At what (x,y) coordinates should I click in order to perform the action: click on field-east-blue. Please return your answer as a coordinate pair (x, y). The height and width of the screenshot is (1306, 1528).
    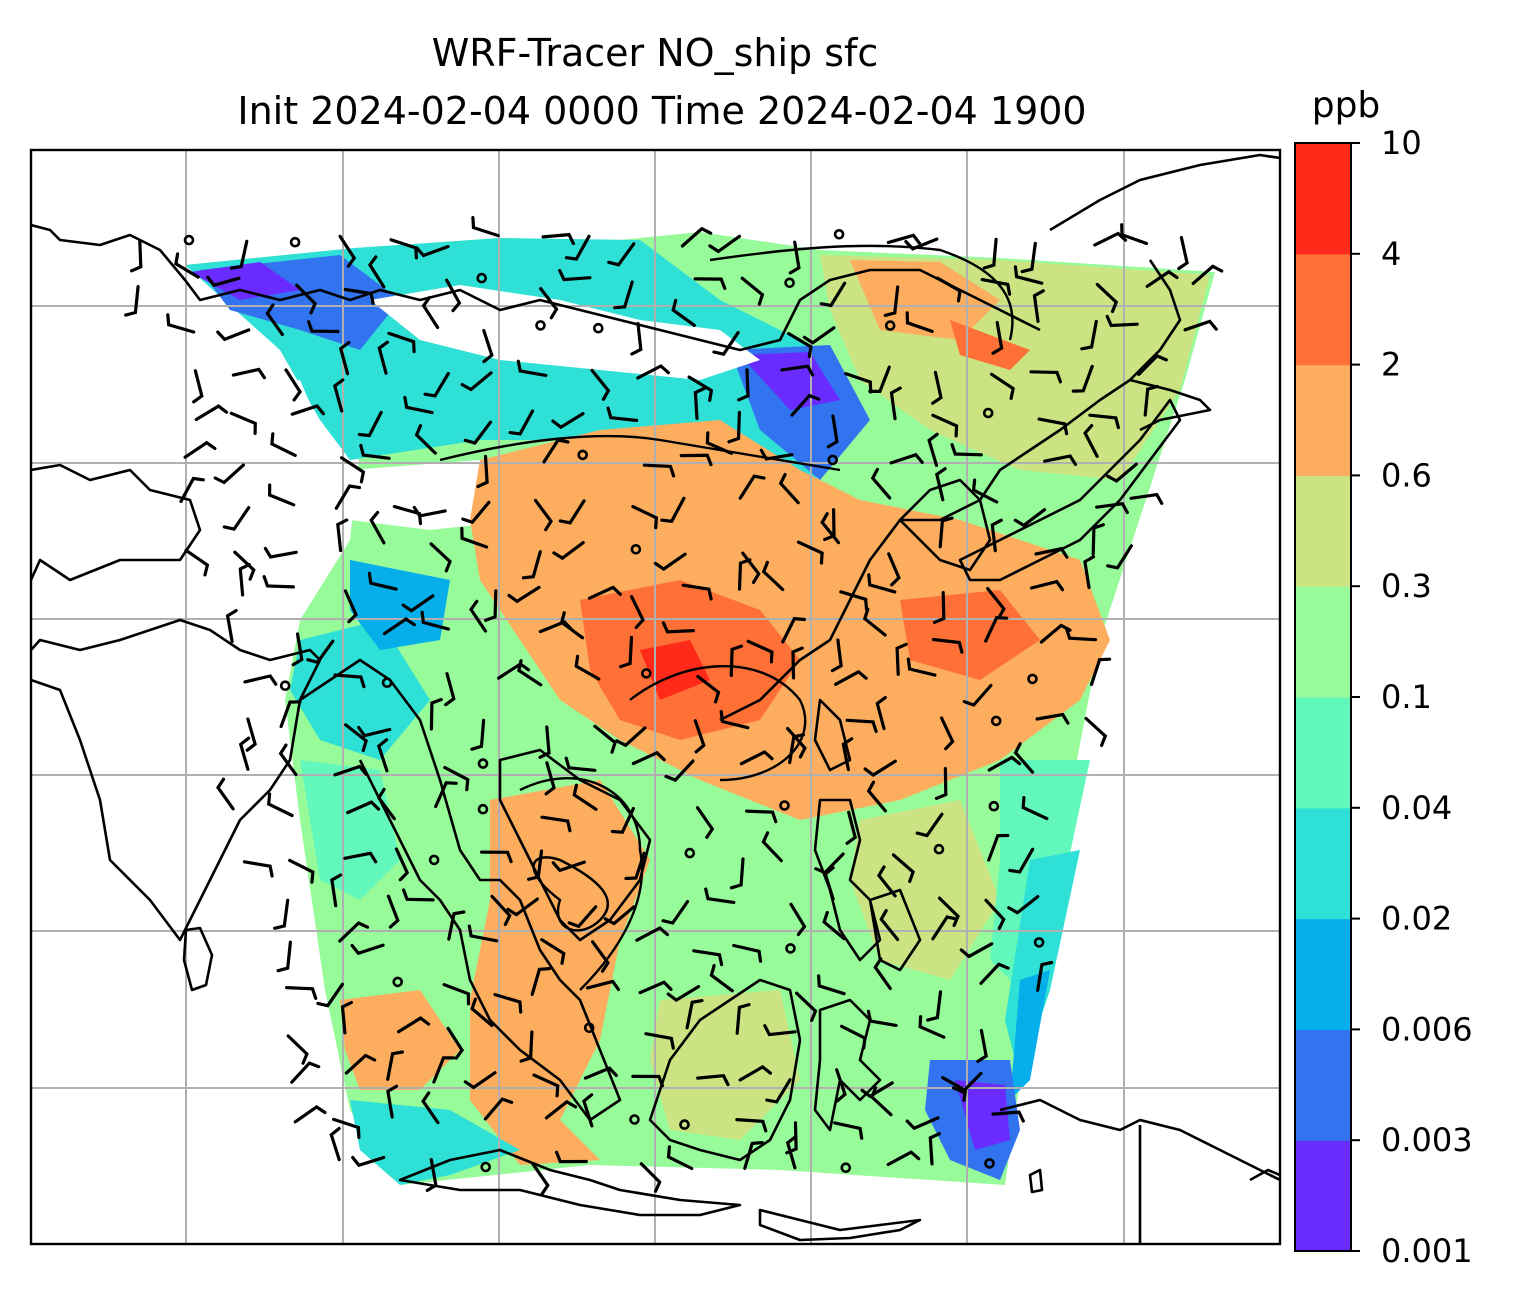
    Looking at the image, I should click on (1030, 1035).